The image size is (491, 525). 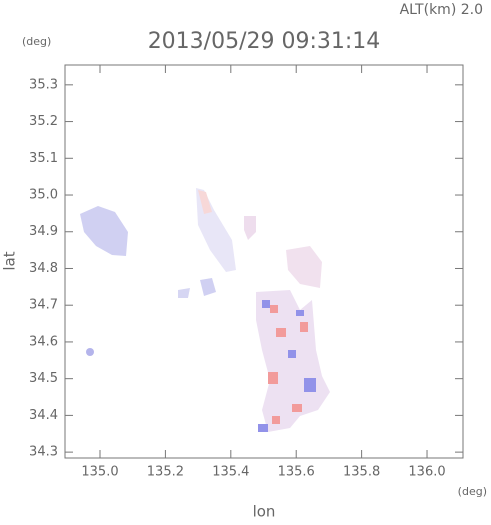 I want to click on y-tick-label: 34.5, so click(x=43, y=378).